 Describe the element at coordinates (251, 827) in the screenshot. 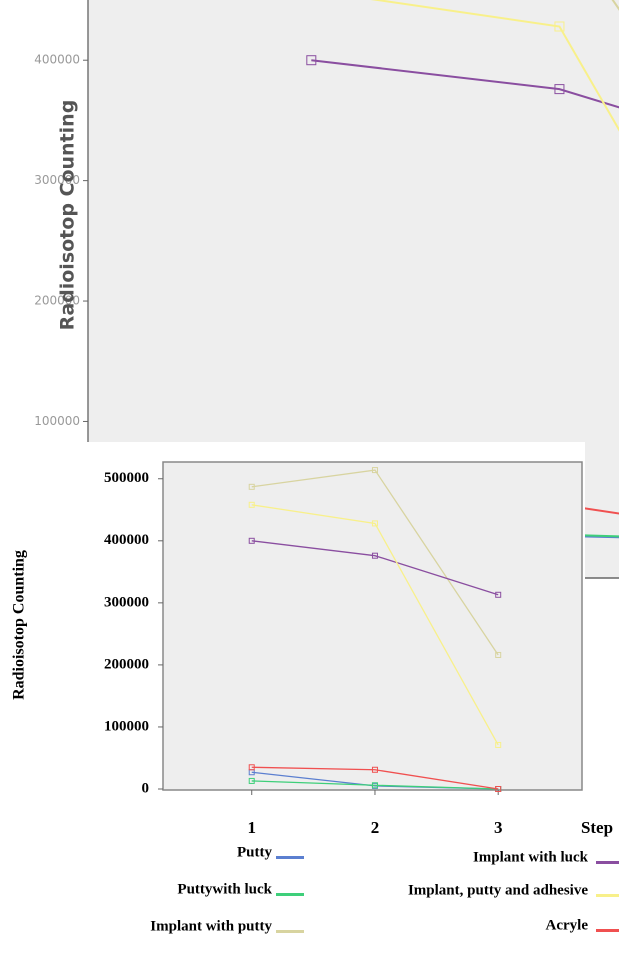

I see `x-tick-label: 1` at that location.